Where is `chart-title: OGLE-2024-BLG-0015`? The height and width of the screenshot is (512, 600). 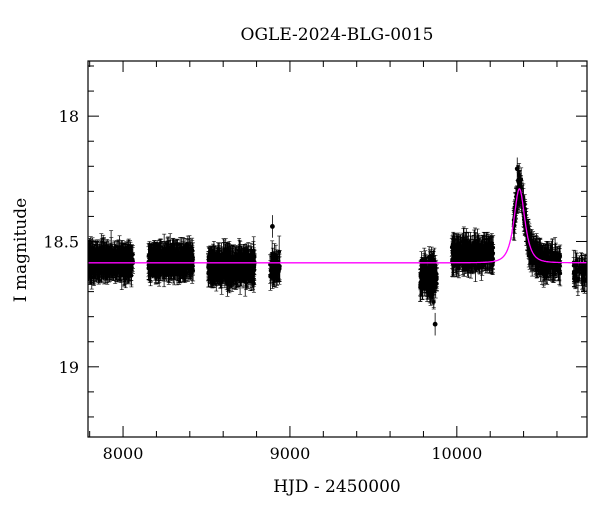 chart-title: OGLE-2024-BLG-0015 is located at coordinates (337, 35).